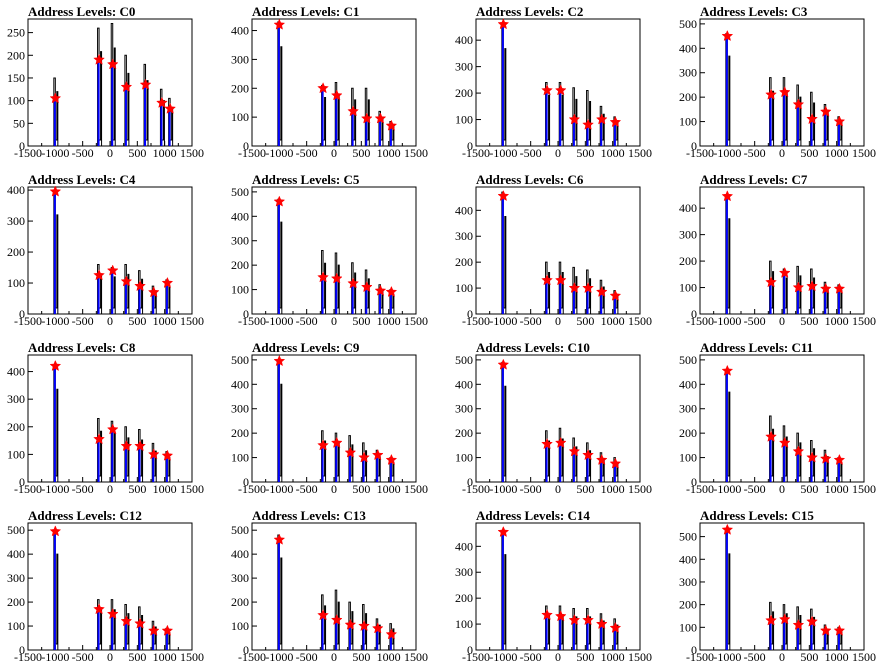 The width and height of the screenshot is (896, 672). What do you see at coordinates (530, 179) in the screenshot?
I see `chart-title: Address Levels: C6` at bounding box center [530, 179].